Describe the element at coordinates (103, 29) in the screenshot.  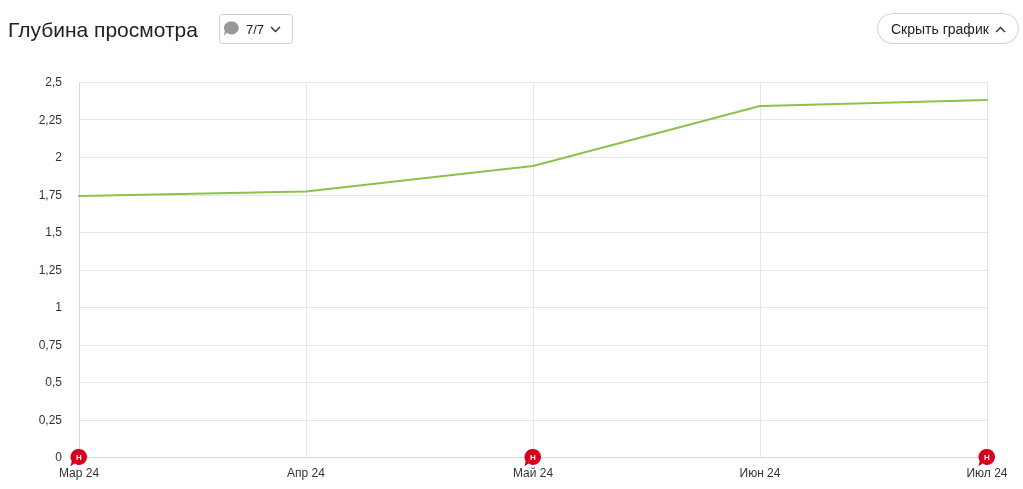
I see `chart-title: Глубина просмотра` at that location.